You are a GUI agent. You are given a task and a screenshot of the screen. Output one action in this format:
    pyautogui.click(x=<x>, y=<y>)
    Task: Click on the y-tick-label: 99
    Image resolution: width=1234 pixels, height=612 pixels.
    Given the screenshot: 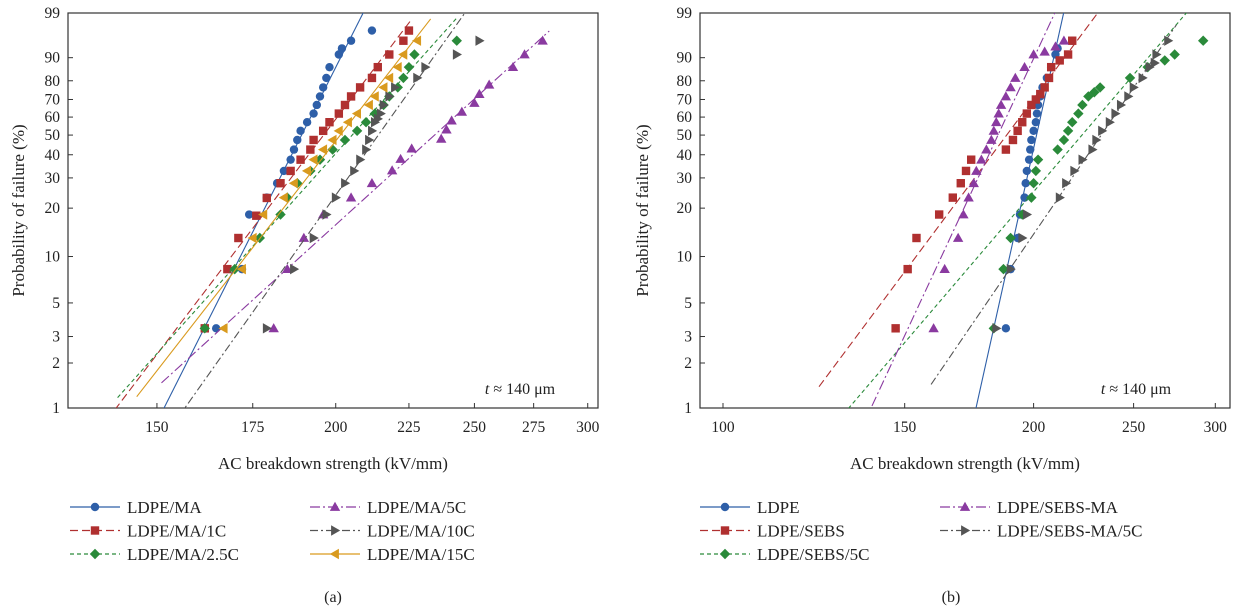 What is the action you would take?
    pyautogui.click(x=685, y=13)
    